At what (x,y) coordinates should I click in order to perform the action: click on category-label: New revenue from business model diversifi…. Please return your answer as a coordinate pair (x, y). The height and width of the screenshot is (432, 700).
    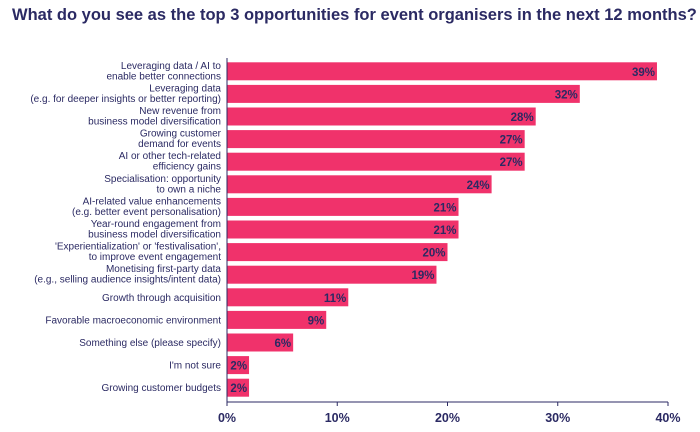
    Looking at the image, I should click on (154, 117).